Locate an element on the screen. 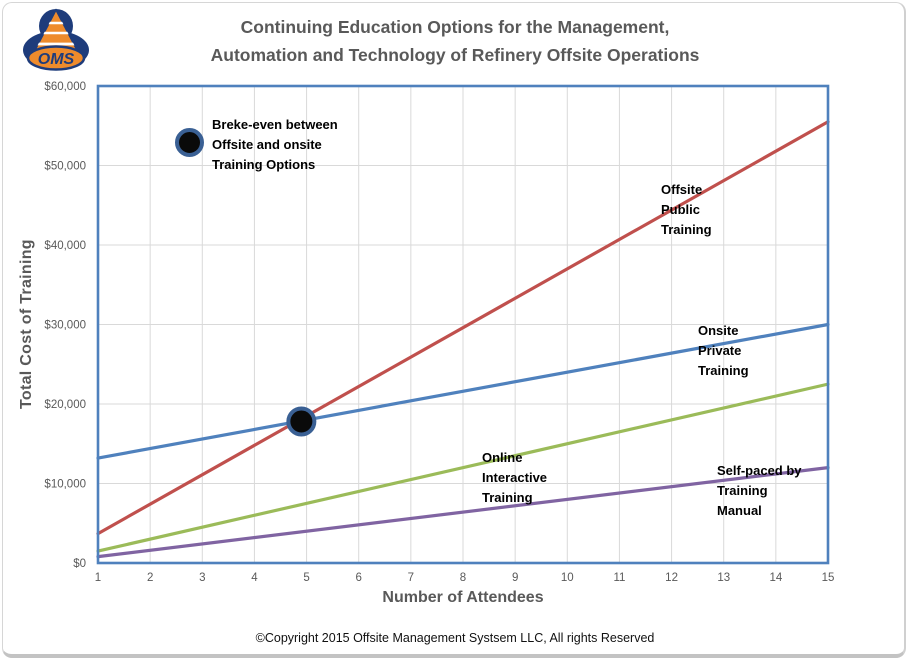 The width and height of the screenshot is (910, 660). series-line-self-paced-by-training-manual is located at coordinates (463, 512).